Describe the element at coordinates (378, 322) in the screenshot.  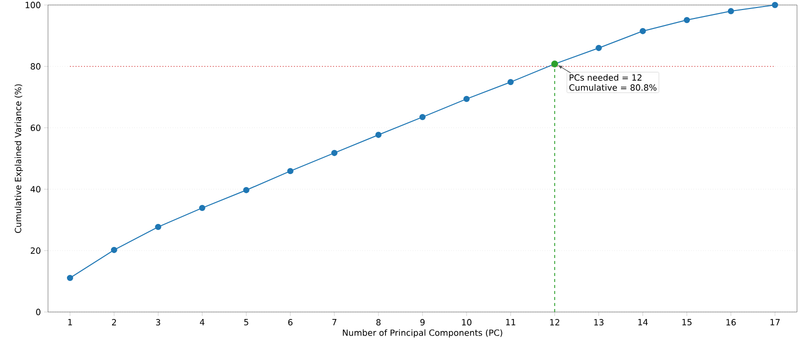
I see `x-tick-label: 8` at that location.